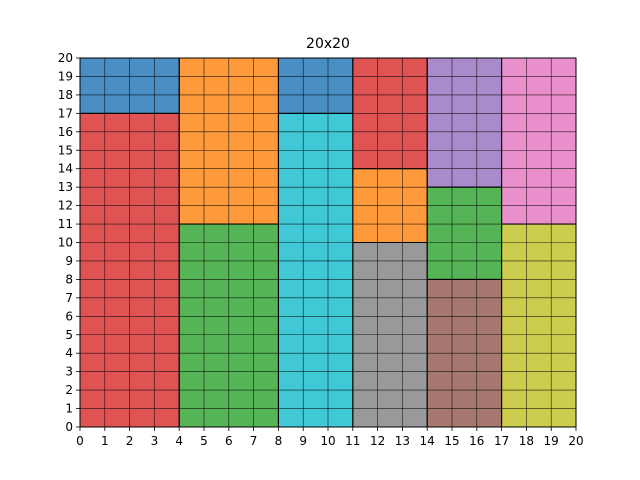 This screenshot has width=640, height=480. What do you see at coordinates (130, 441) in the screenshot?
I see `x-tick-label-2: 2` at bounding box center [130, 441].